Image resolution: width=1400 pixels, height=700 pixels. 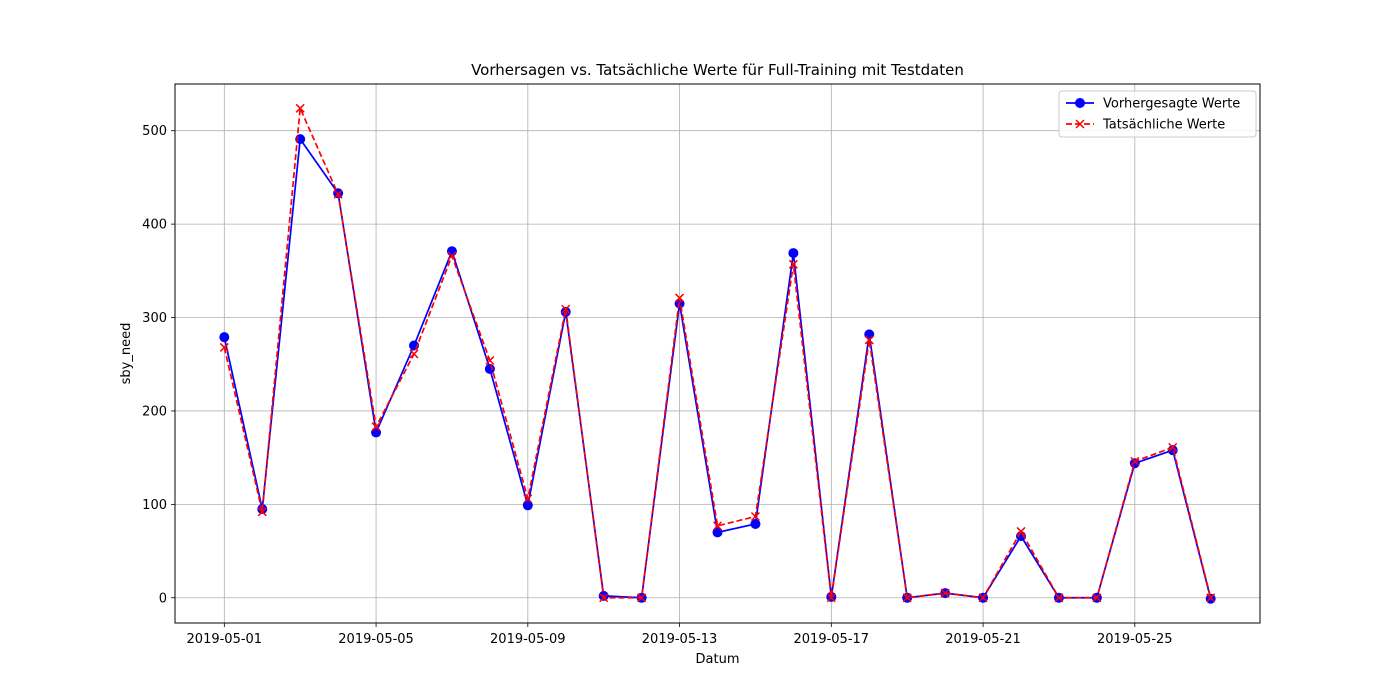 I want to click on y-tick-label: 300, so click(x=154, y=318).